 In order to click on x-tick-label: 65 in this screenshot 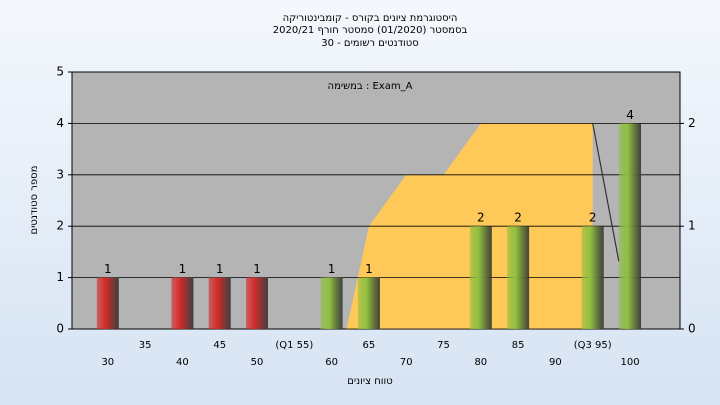, I will do `click(369, 345)`.